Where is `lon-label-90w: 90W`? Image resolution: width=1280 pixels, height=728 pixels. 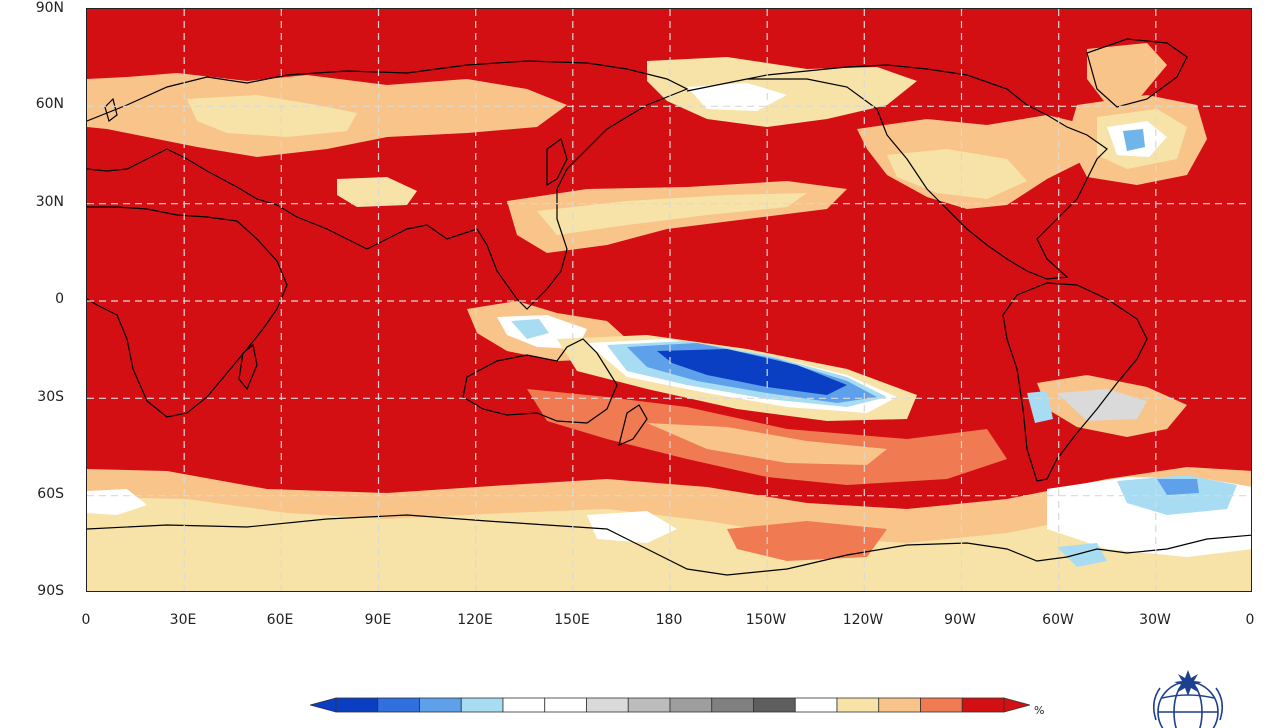
lon-label-90w: 90W is located at coordinates (960, 620).